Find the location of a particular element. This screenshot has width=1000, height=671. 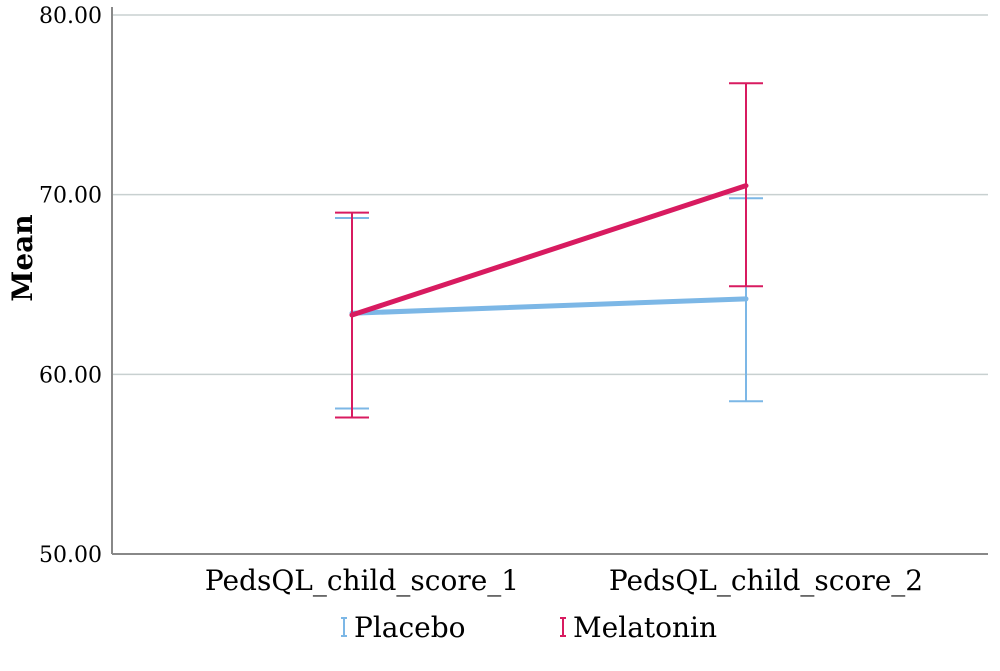

y-tick-label-0: 50.00 is located at coordinates (70, 555).